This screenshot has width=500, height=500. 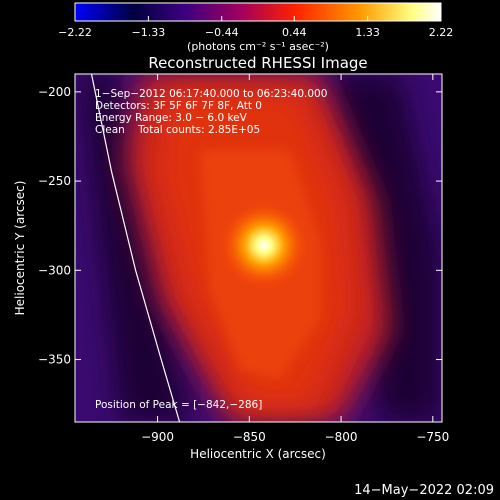 I want to click on x-tick-label: −900, so click(x=157, y=437).